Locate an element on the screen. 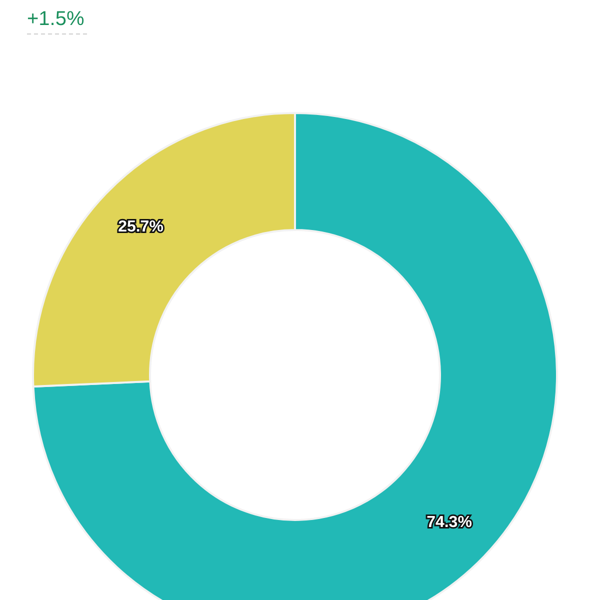 The image size is (600, 600). data-label: 25.7% is located at coordinates (141, 227).